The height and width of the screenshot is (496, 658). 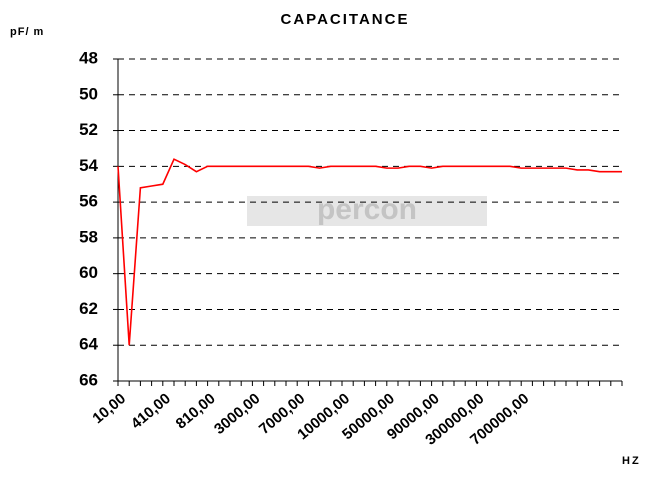 I want to click on y-tick-label: 60, so click(x=88, y=272).